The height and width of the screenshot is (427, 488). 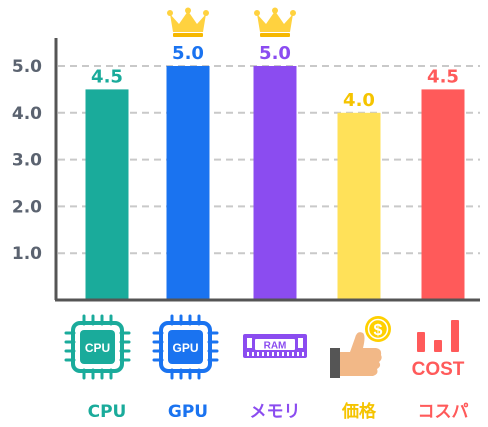 I want to click on gpu-icon-text: GPU, so click(x=185, y=348).